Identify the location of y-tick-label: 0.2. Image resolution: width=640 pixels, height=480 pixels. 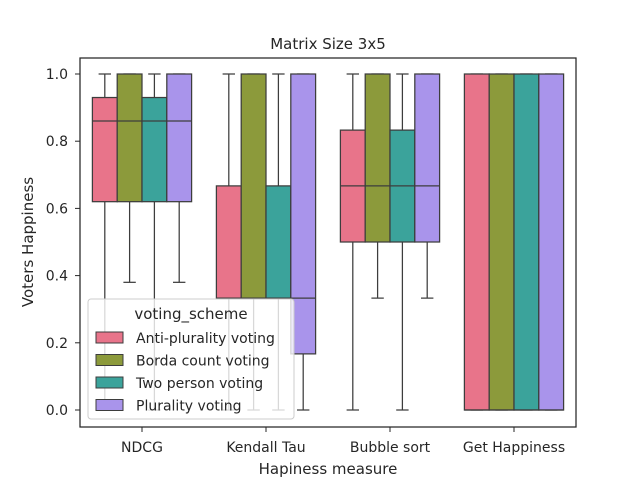
(57, 344).